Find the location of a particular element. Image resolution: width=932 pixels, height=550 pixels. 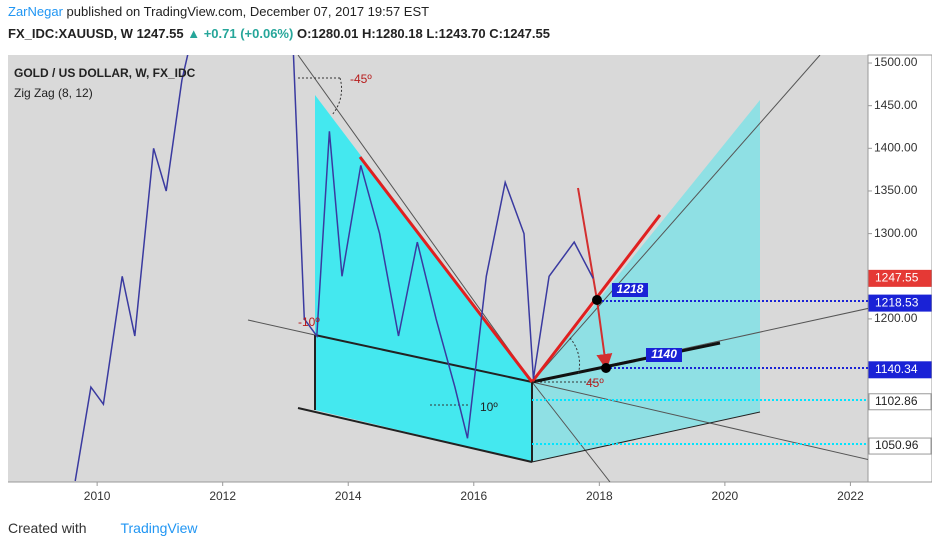

y-tick-label: 1450.00 is located at coordinates (896, 105).